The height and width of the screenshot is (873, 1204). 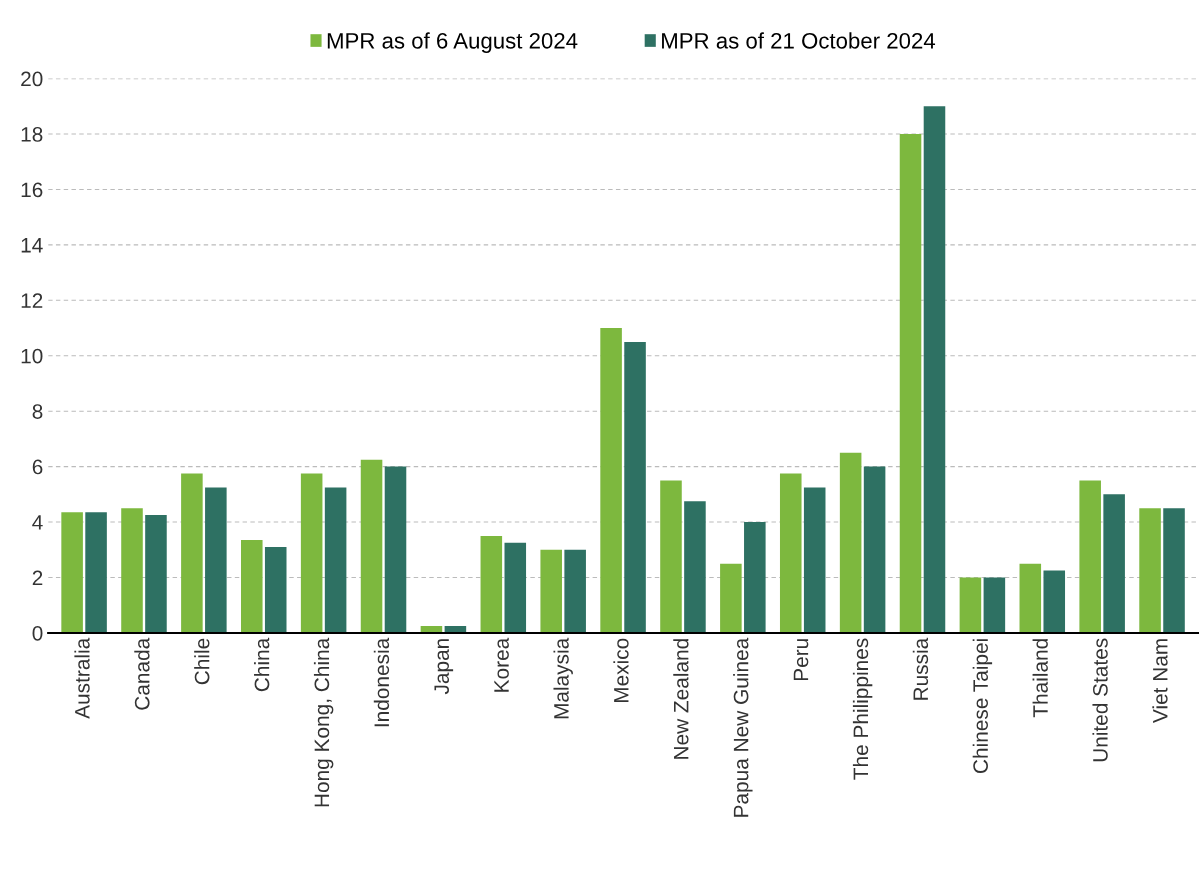 I want to click on y-tick-label: 0, so click(x=37, y=633).